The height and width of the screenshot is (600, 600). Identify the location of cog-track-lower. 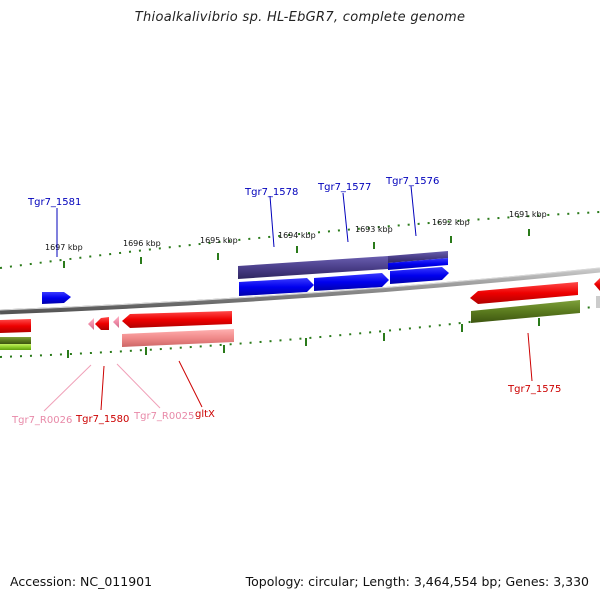
(300, 323).